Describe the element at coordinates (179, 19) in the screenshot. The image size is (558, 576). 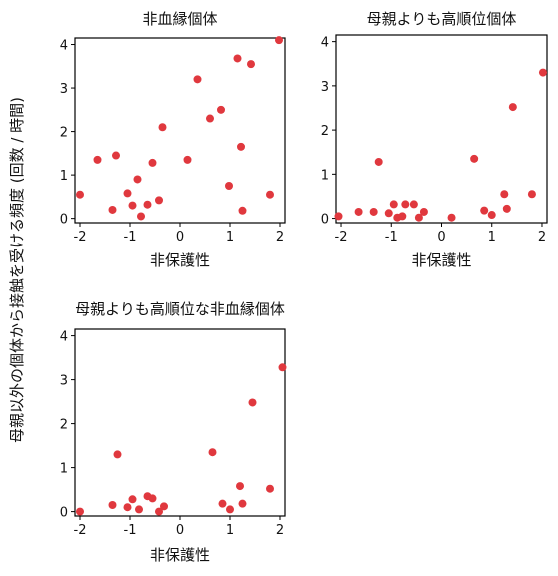
I see `panel-title: 非血縁個体` at that location.